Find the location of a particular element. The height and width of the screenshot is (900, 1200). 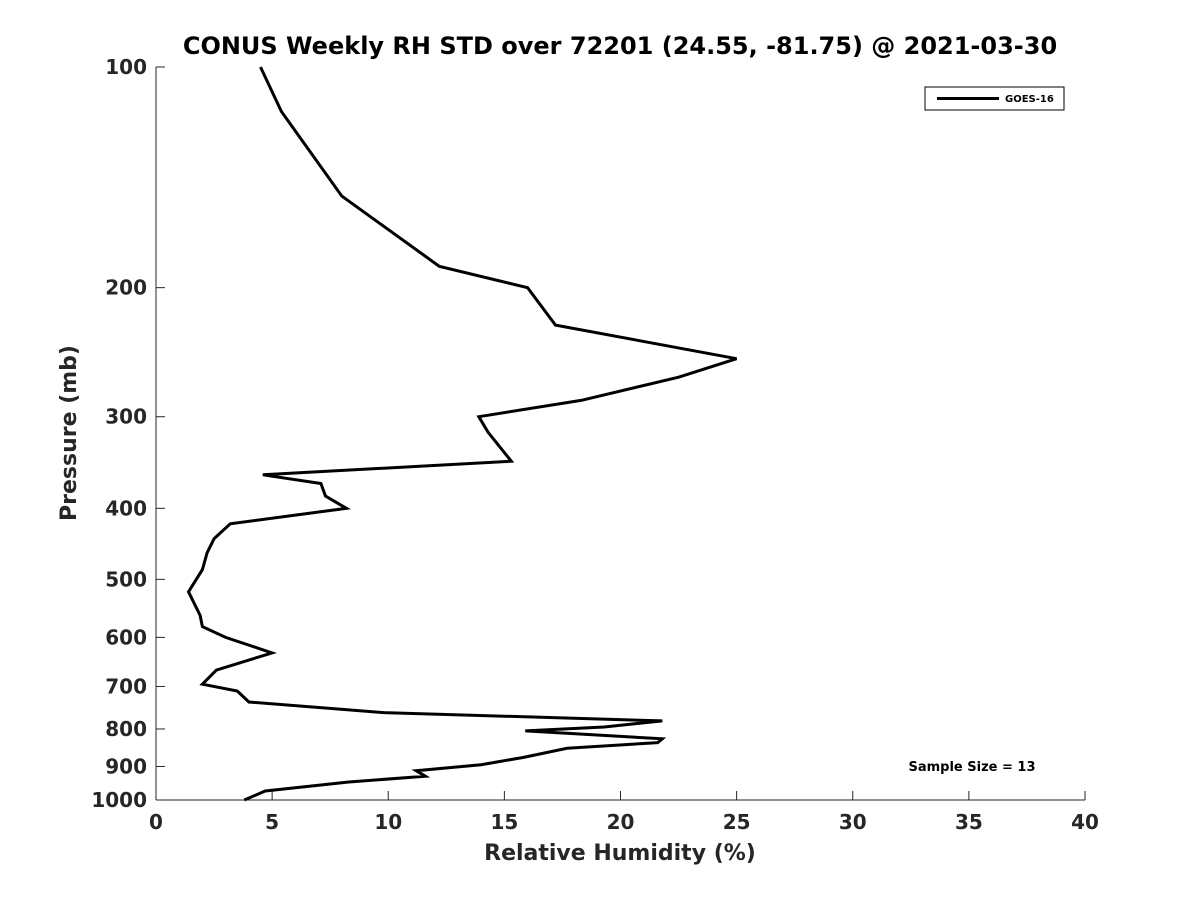

y-tick-label: 600 is located at coordinates (126, 637).